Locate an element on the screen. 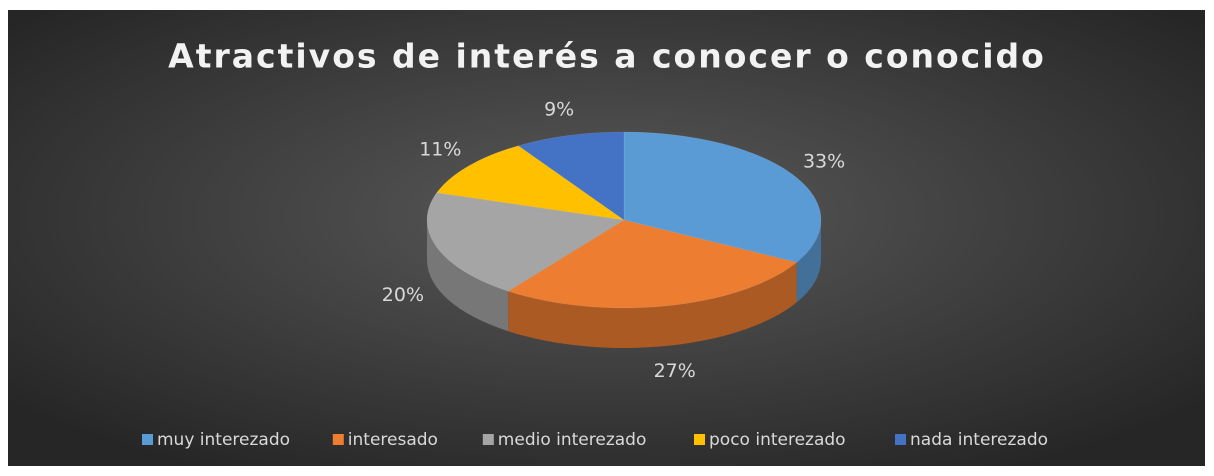  legend-label: nada interezado is located at coordinates (979, 440).